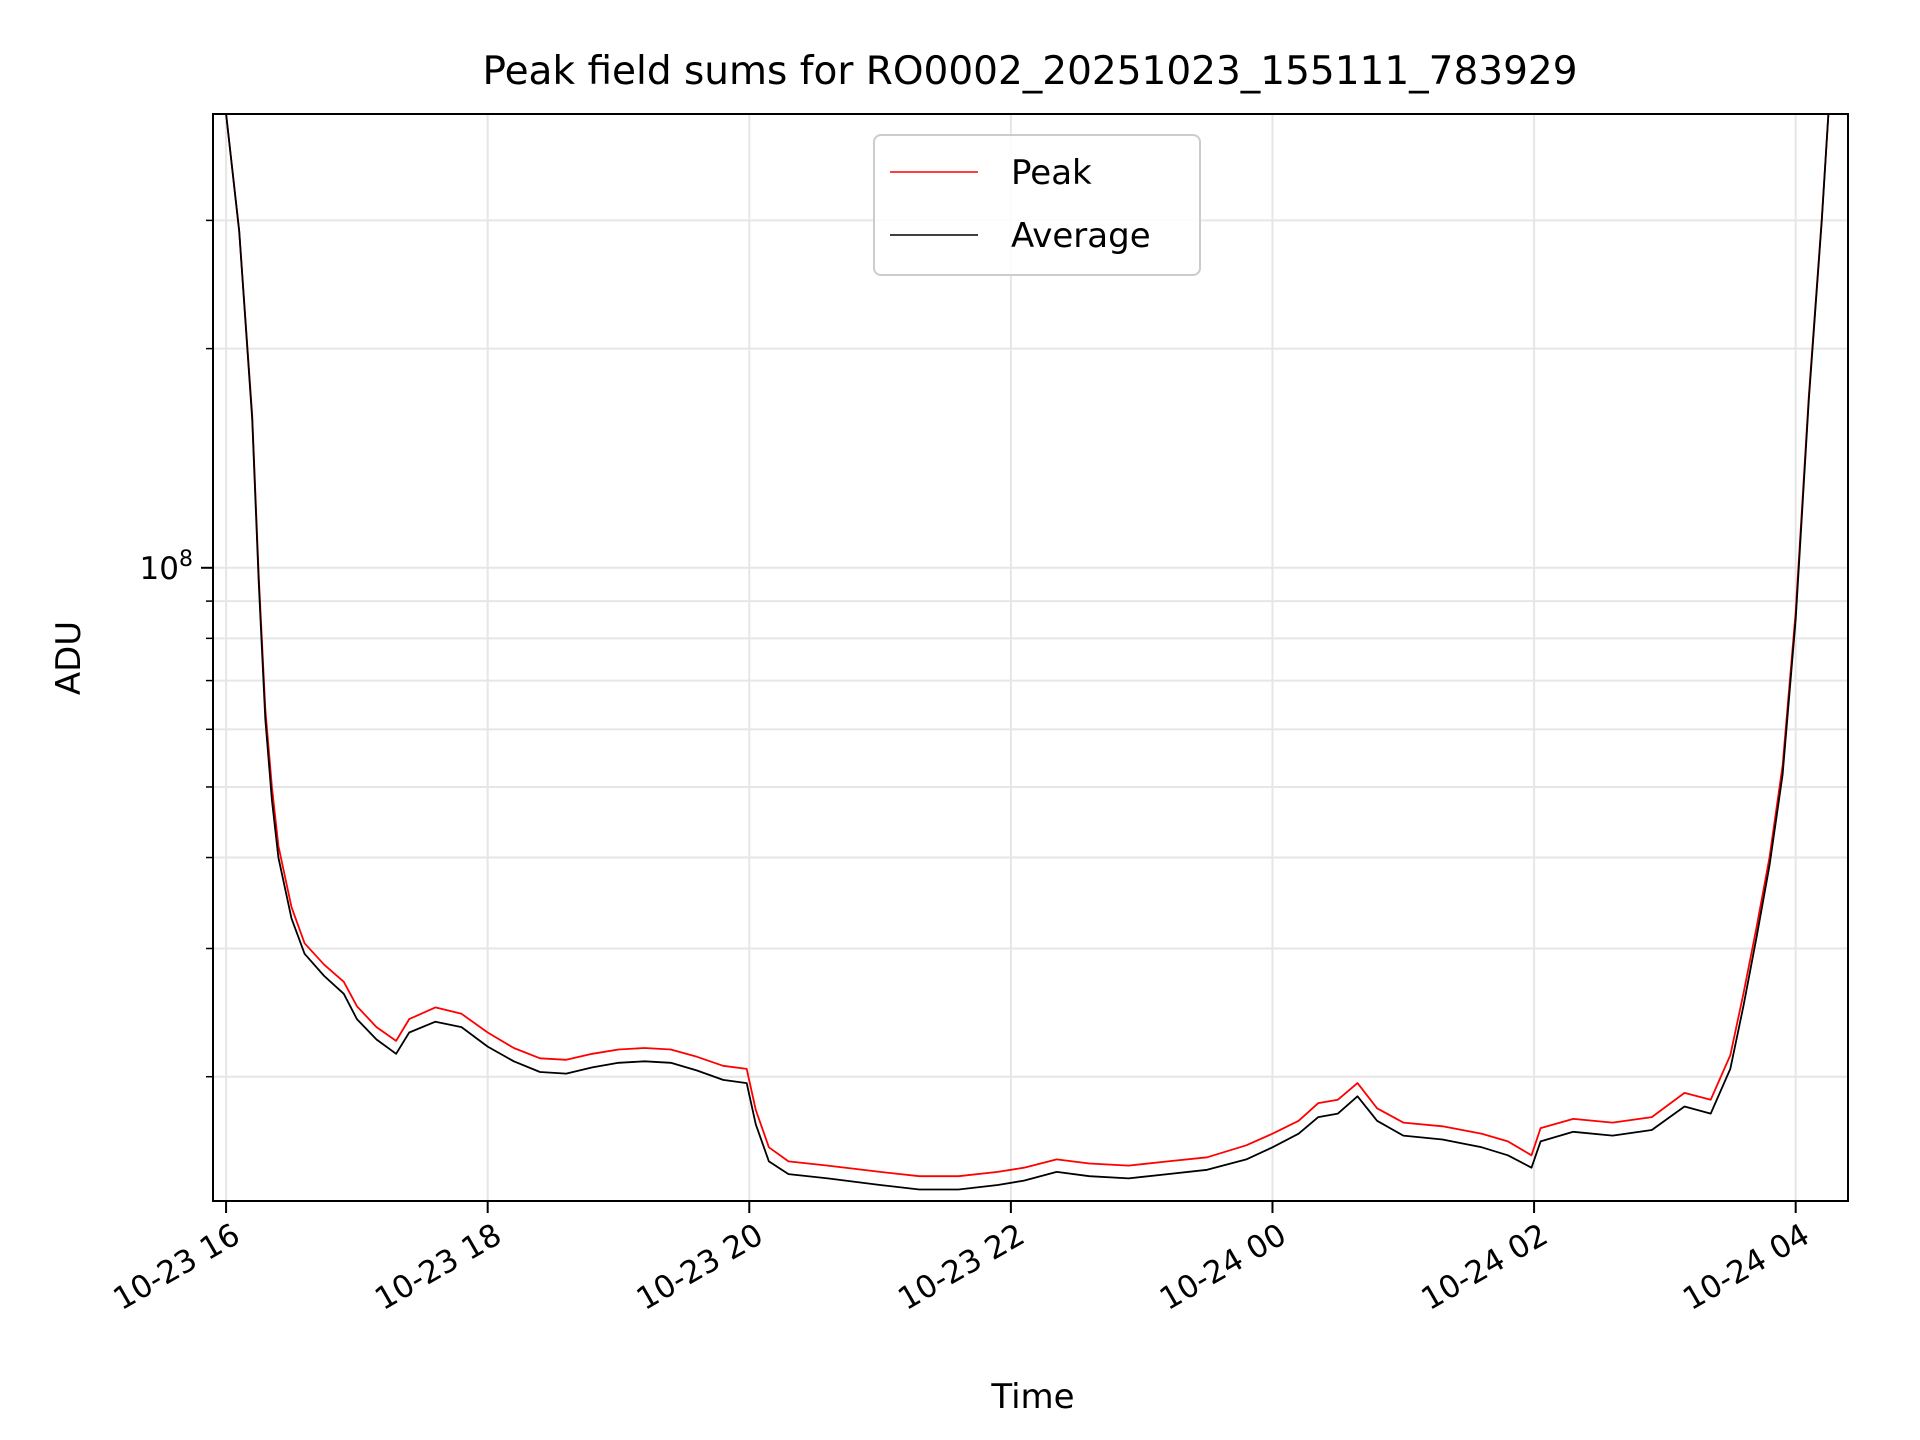 The height and width of the screenshot is (1440, 1920). Describe the element at coordinates (69, 658) in the screenshot. I see `y-axis-label: ADU` at that location.